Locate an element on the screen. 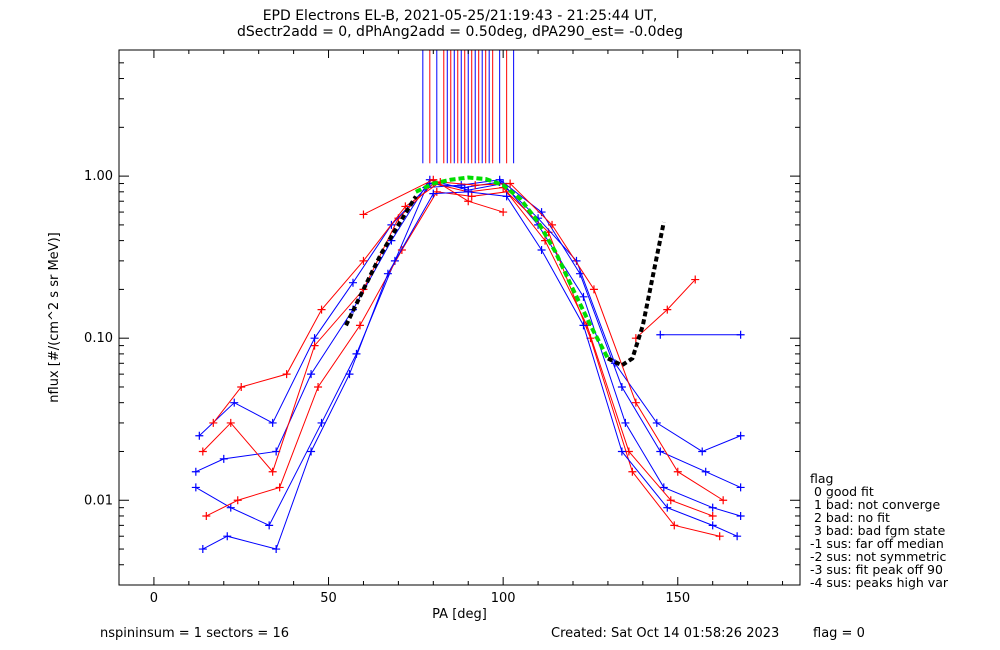 Image resolution: width=1000 pixels, height=650 pixels. legend-item: 1 bad: not converge is located at coordinates (875, 504).